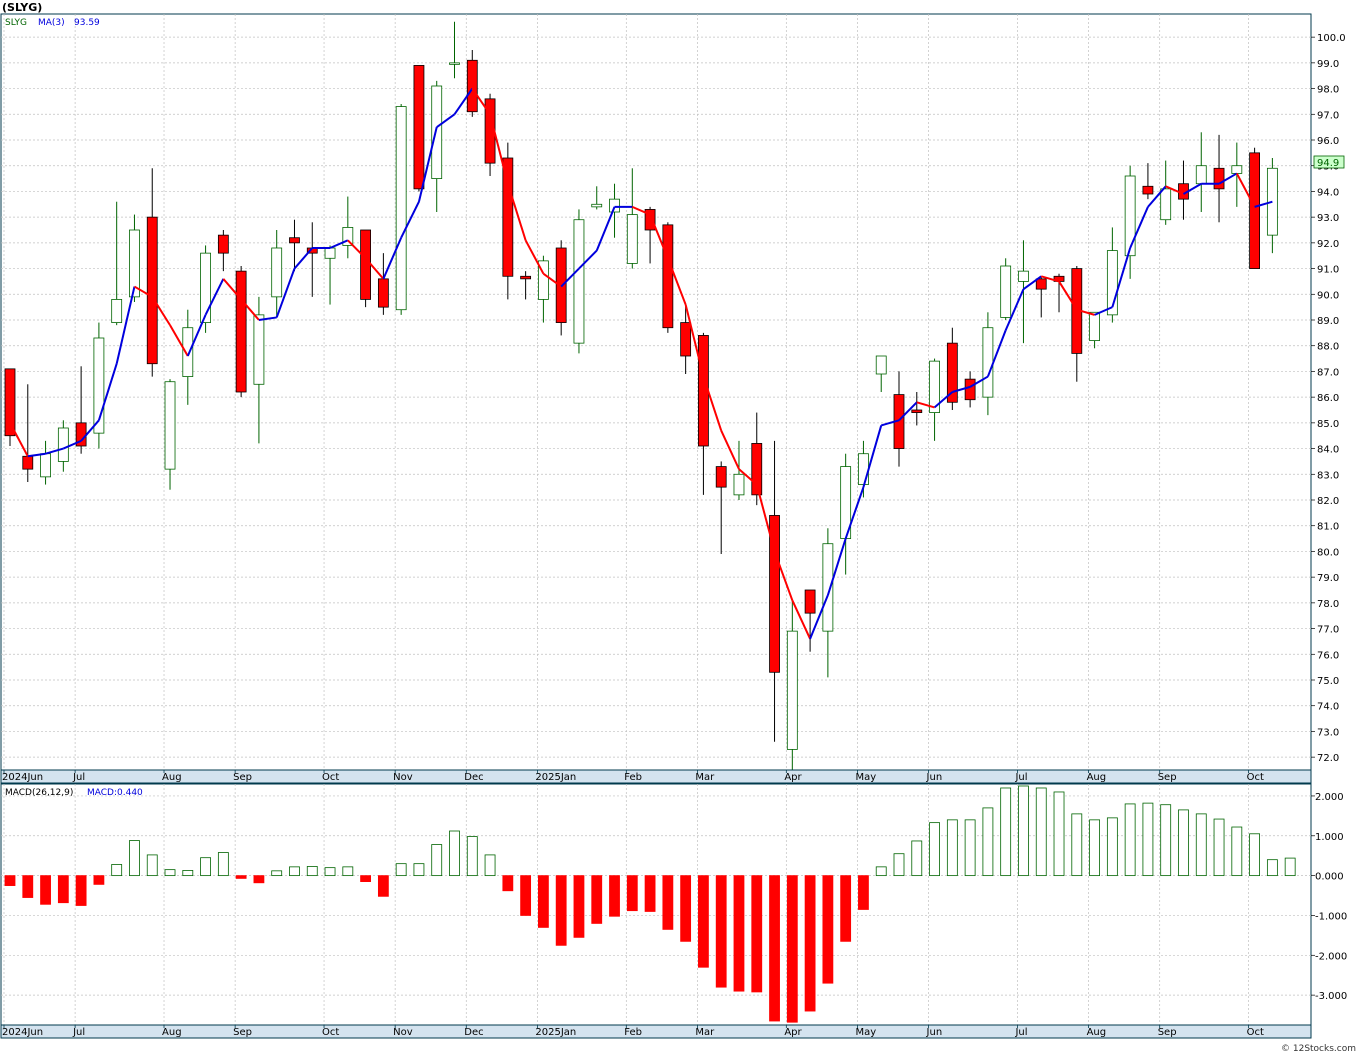  What do you see at coordinates (1328, 218) in the screenshot?
I see `price-tick-label: 93.0` at bounding box center [1328, 218].